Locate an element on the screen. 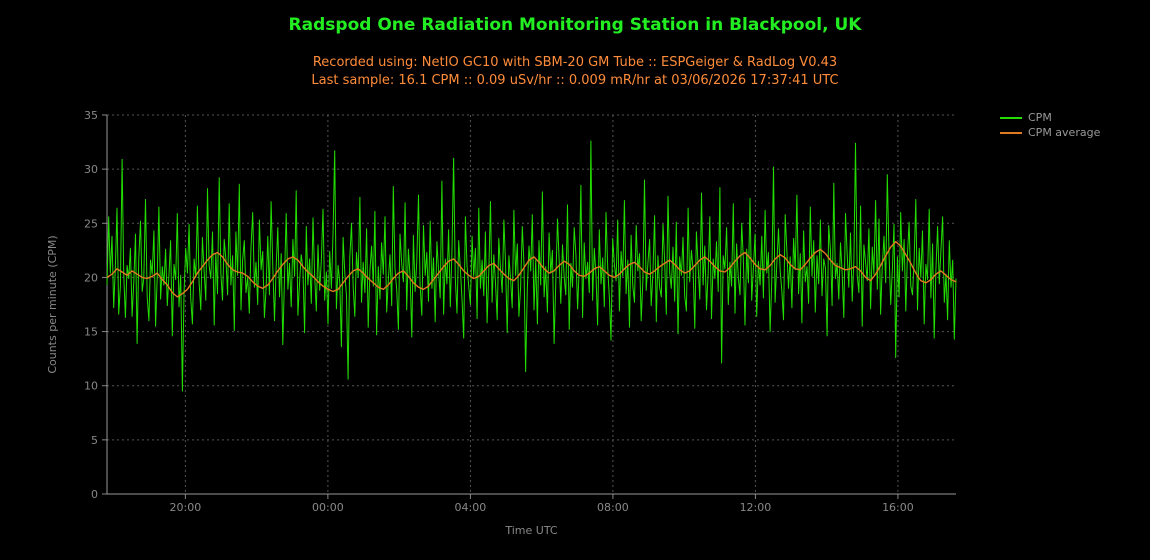  x-tick-label: 08:00 is located at coordinates (613, 507).